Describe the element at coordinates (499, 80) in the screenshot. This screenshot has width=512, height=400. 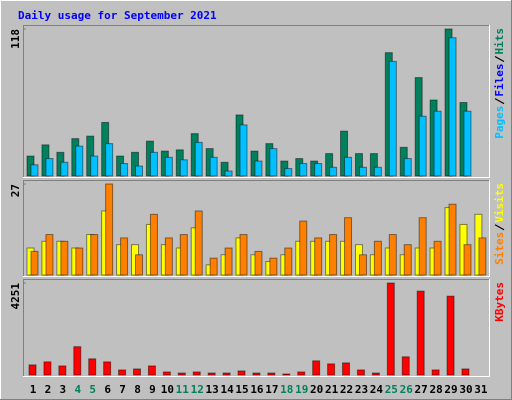
I see `legend-label: Files` at that location.